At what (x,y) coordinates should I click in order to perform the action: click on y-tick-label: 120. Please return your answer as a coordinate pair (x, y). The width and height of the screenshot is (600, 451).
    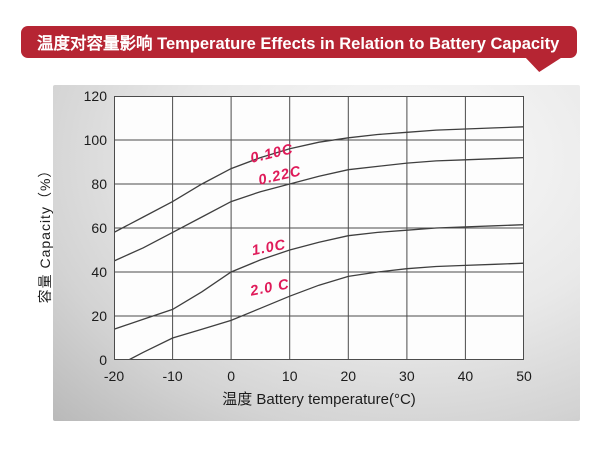
    Looking at the image, I should click on (95, 96).